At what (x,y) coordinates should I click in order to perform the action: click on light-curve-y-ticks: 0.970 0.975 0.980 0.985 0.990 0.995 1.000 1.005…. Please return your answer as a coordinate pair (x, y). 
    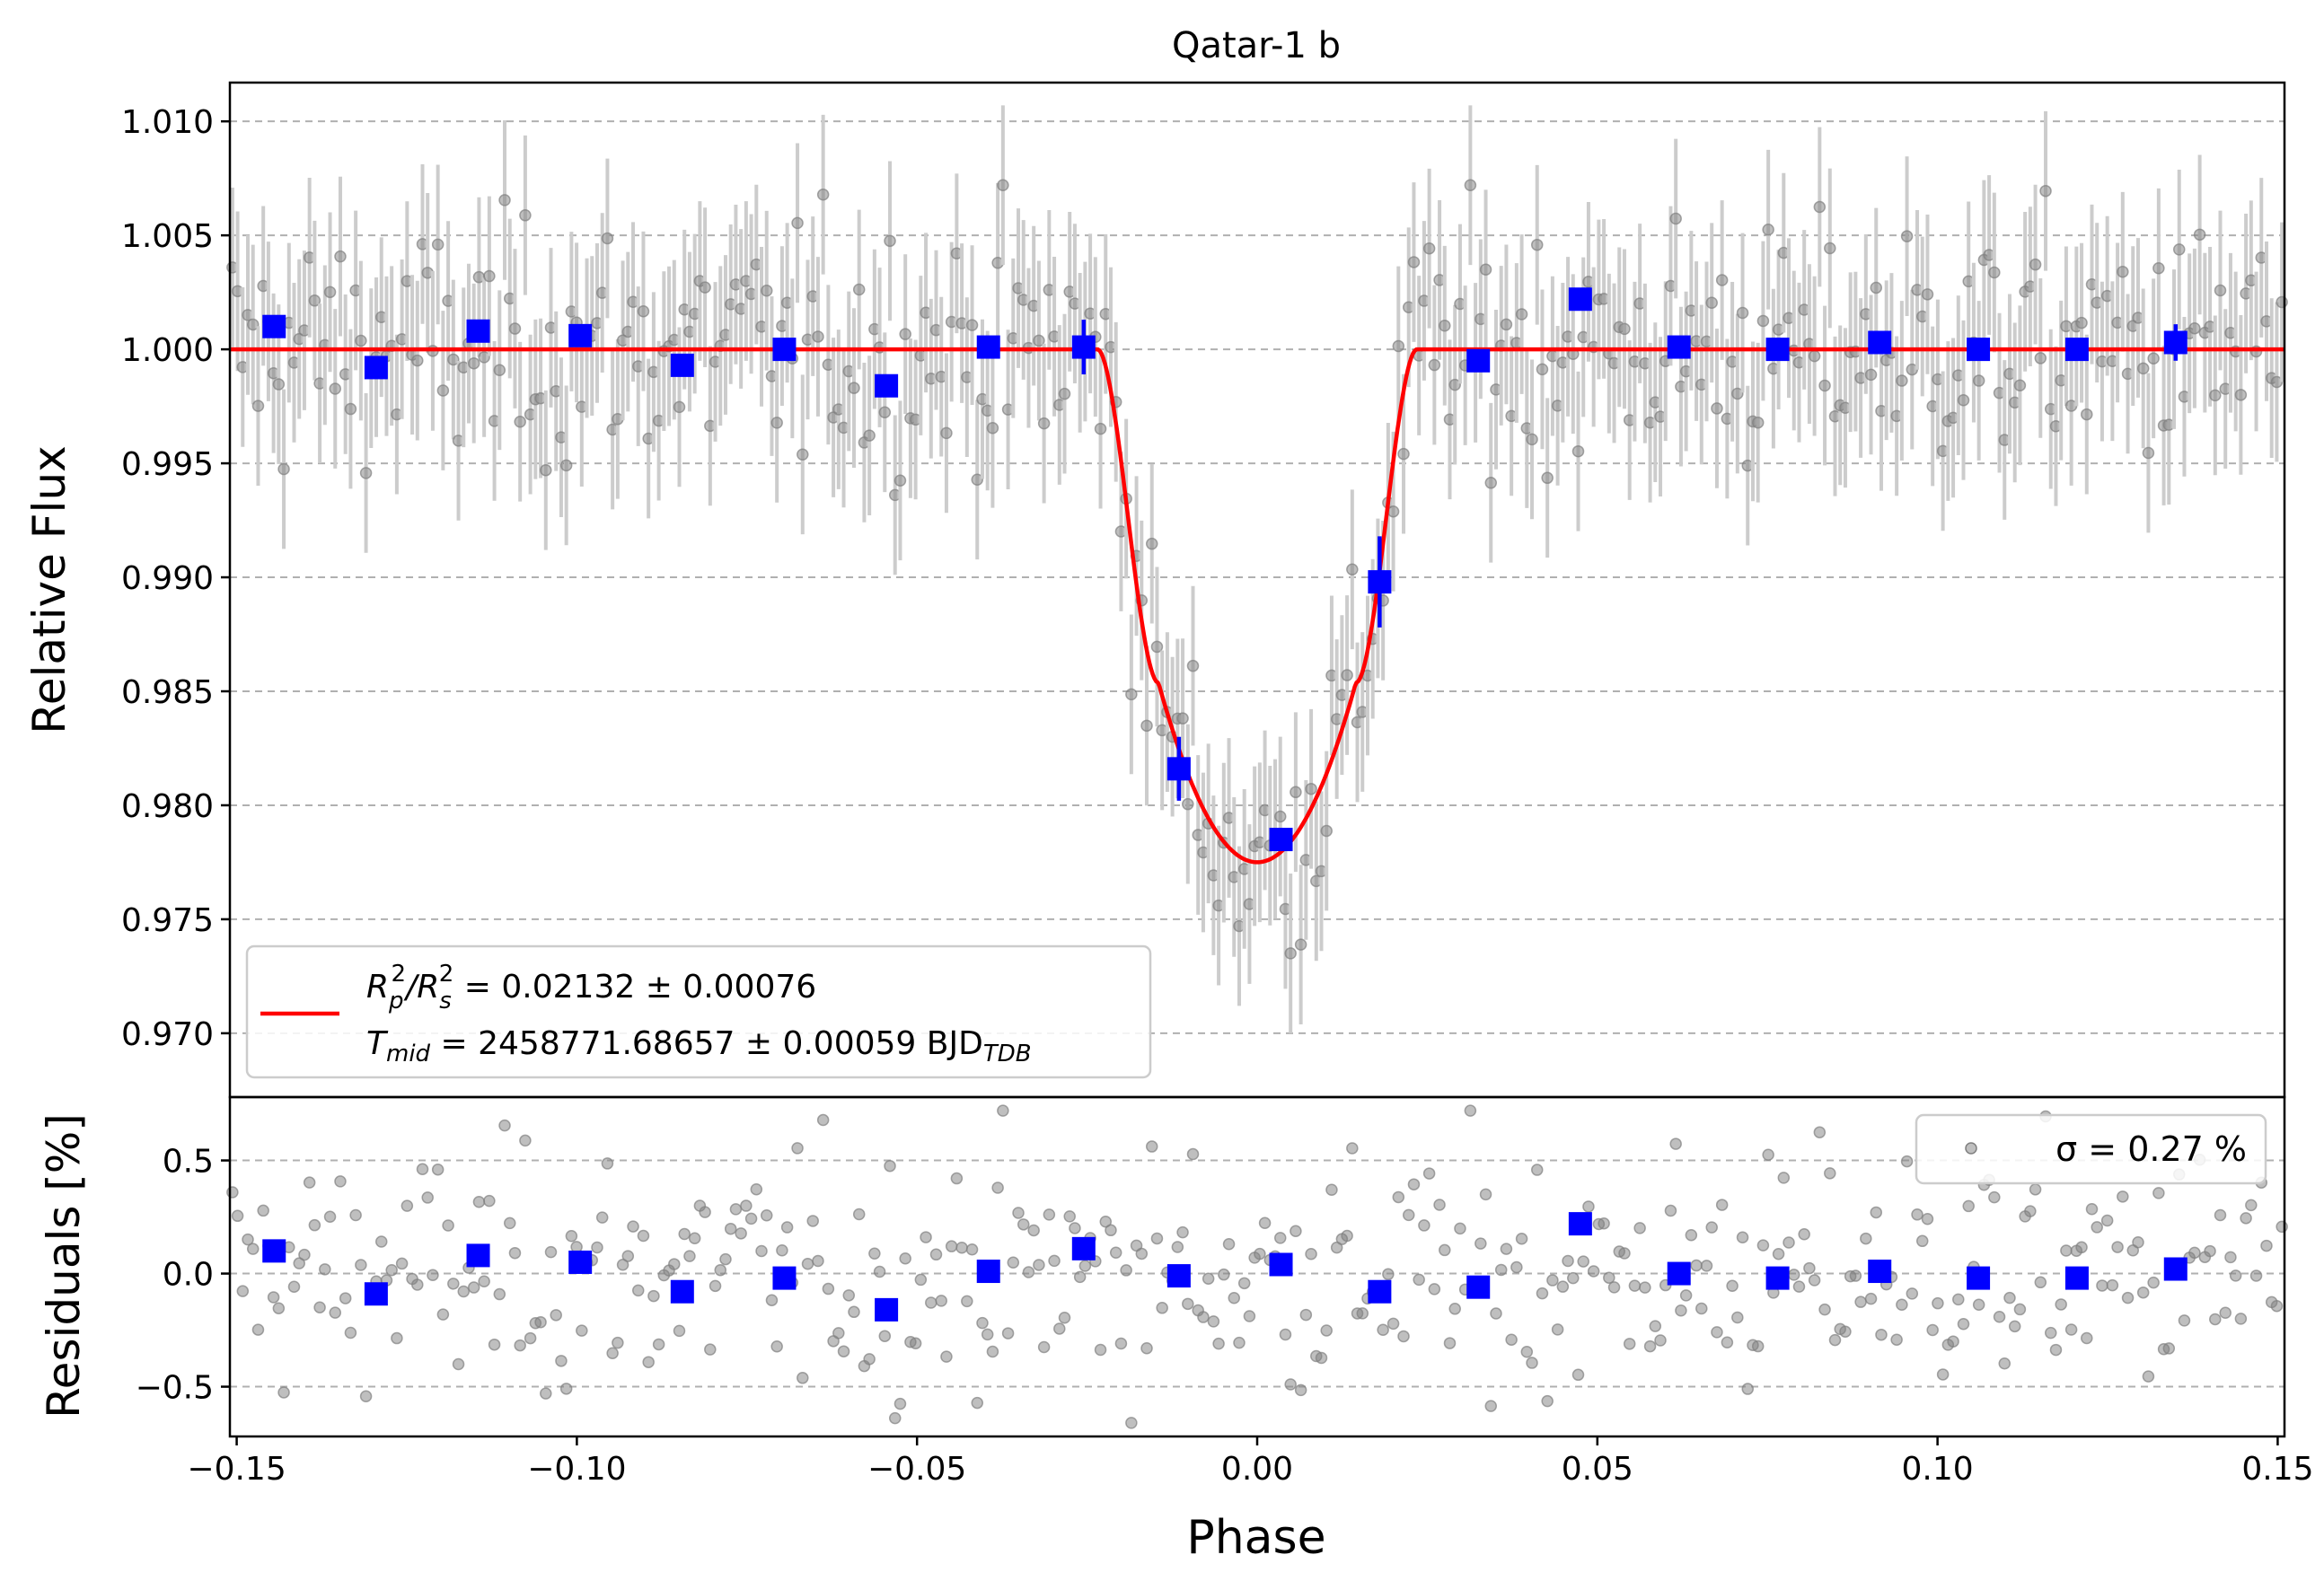
    Looking at the image, I should click on (175, 578).